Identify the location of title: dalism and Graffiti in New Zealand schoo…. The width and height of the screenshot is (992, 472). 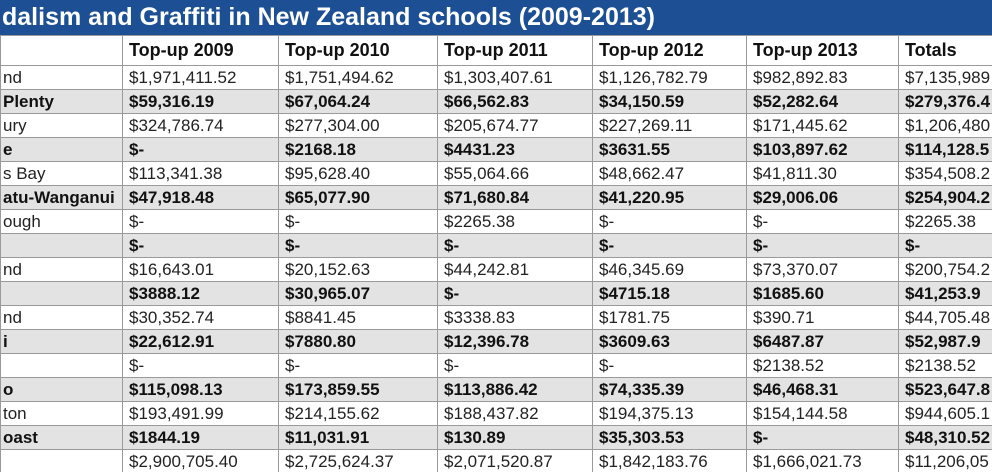
(496, 17).